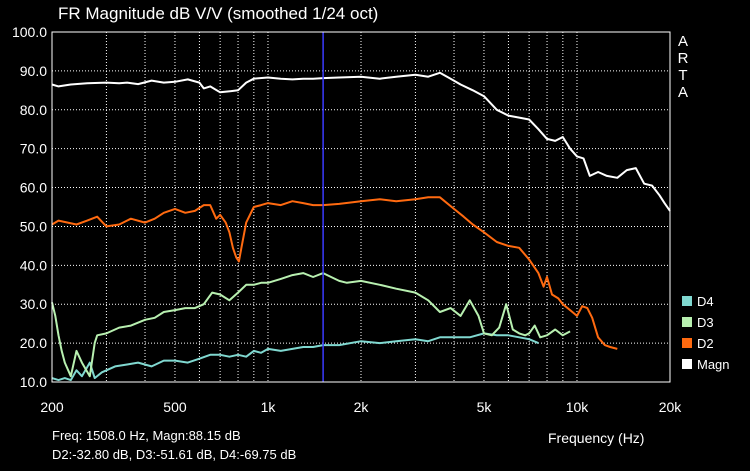 This screenshot has height=471, width=750. I want to click on x-tick-label: 5k, so click(485, 407).